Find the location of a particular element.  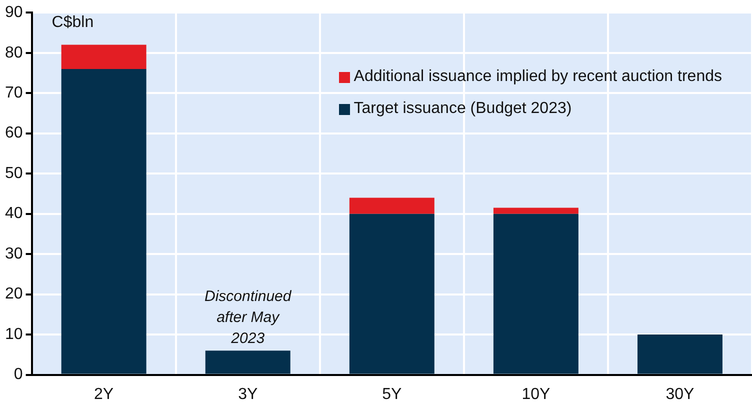

x-tick-label: 5Y is located at coordinates (392, 394).